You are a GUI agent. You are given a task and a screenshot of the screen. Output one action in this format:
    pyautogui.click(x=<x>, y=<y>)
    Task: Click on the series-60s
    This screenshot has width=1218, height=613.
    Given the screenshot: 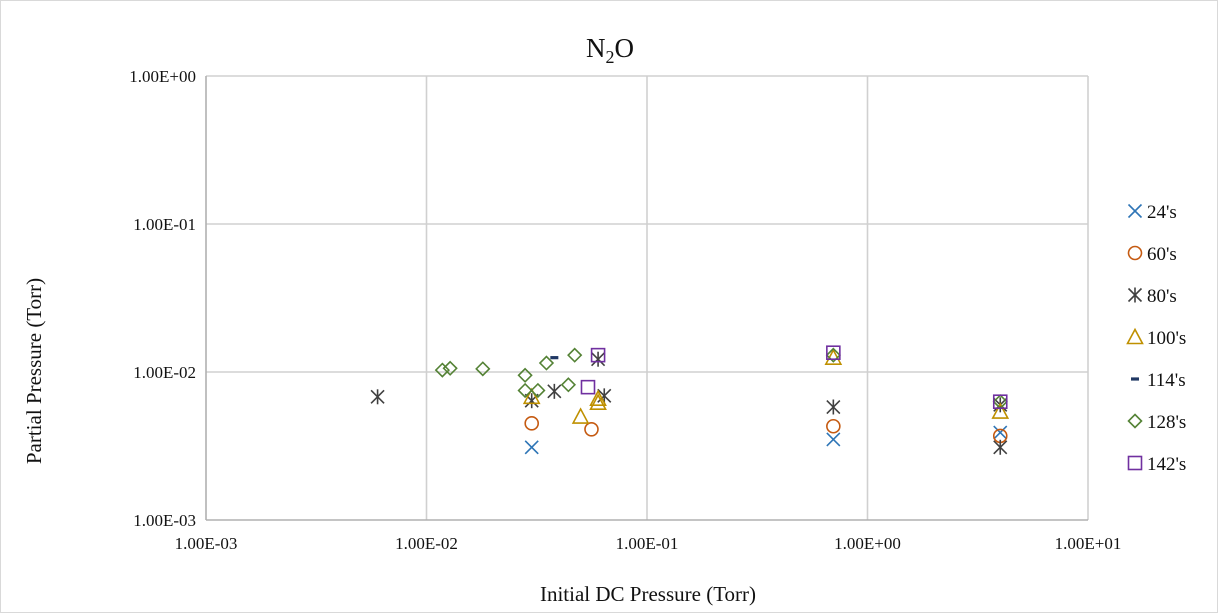 What is the action you would take?
    pyautogui.click(x=766, y=430)
    